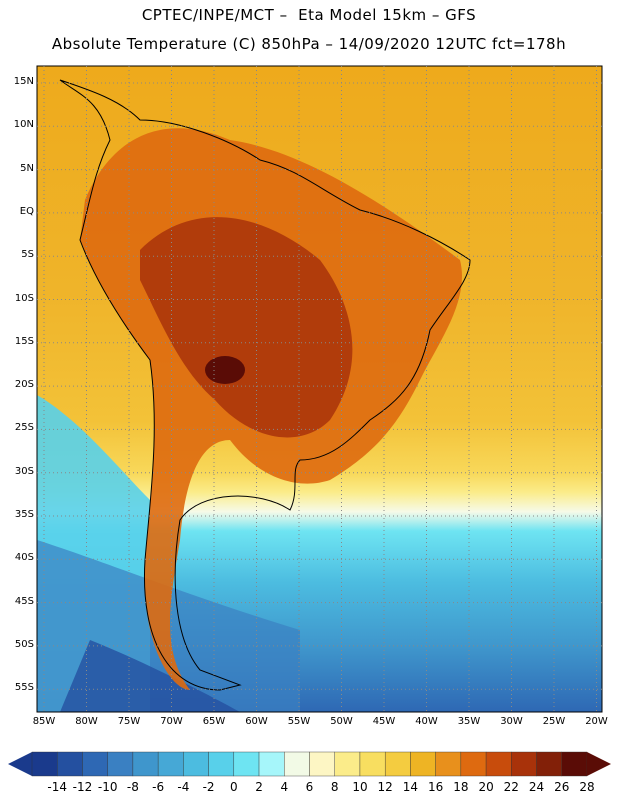  What do you see at coordinates (82, 787) in the screenshot?
I see `colorbar-tick-label: -12` at bounding box center [82, 787].